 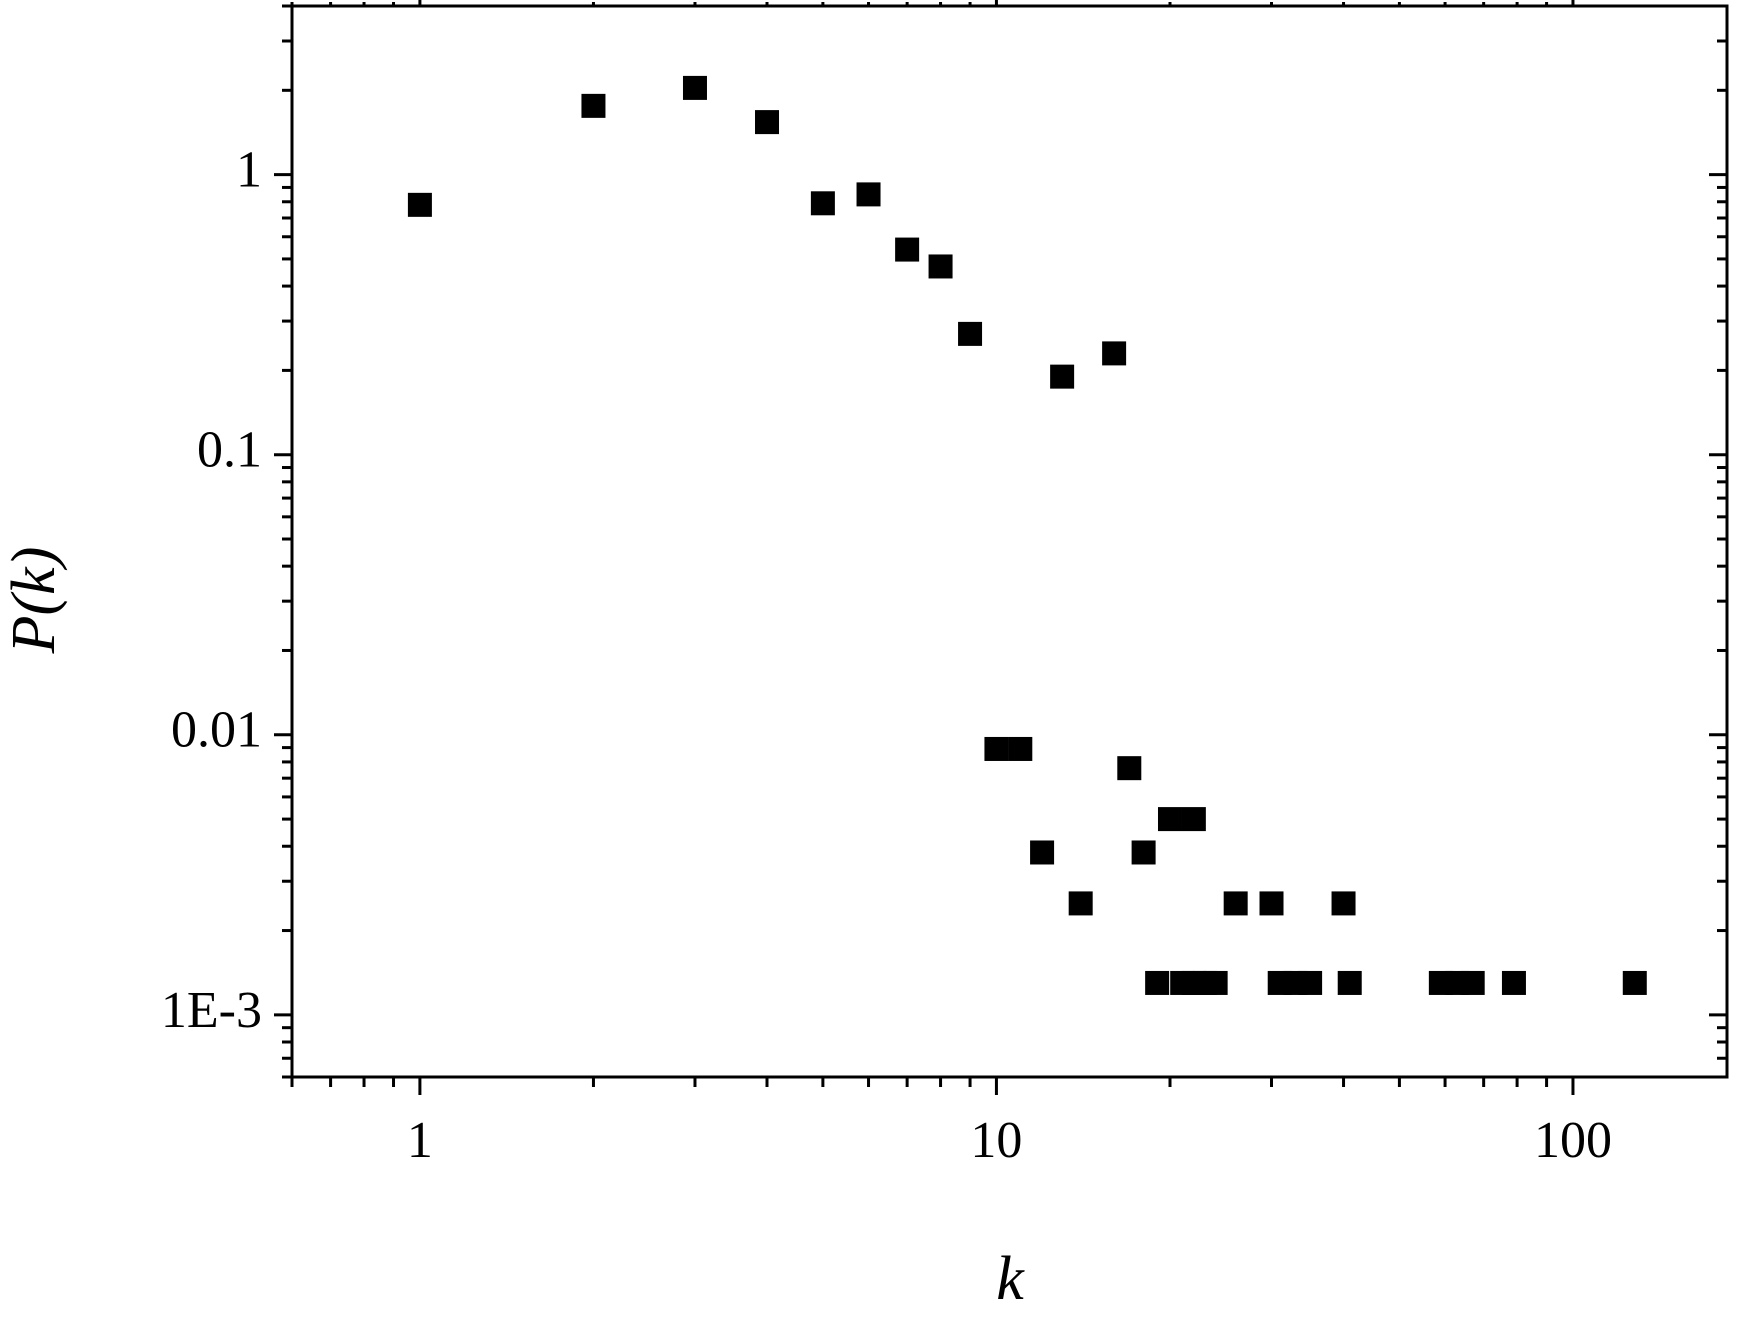 What do you see at coordinates (420, 1140) in the screenshot?
I see `x-tick-label: 1` at bounding box center [420, 1140].